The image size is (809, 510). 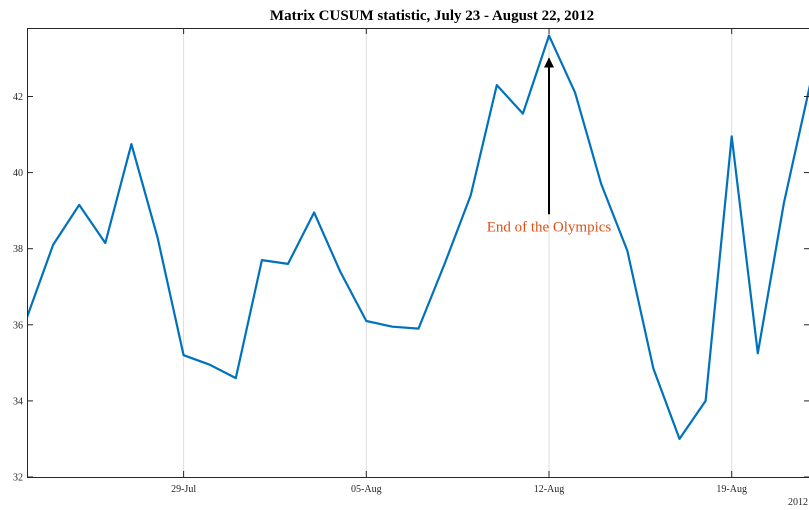 I want to click on y-tick-label: 42, so click(x=18, y=97).